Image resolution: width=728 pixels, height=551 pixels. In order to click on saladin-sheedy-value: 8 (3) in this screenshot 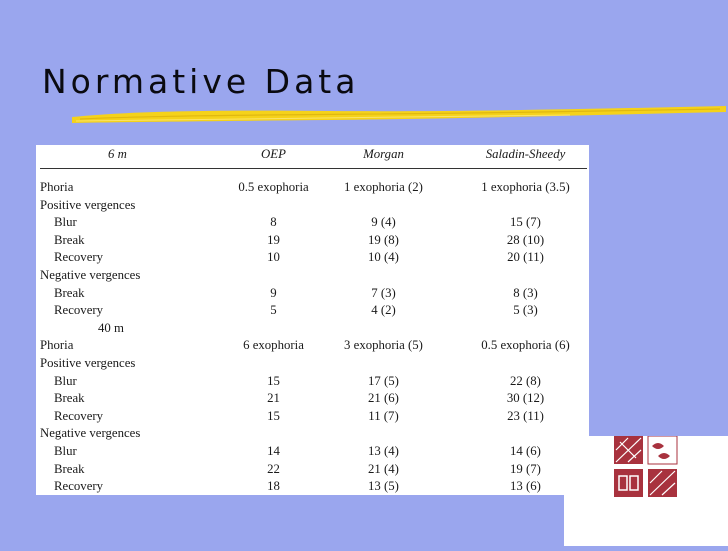, I will do `click(525, 292)`.